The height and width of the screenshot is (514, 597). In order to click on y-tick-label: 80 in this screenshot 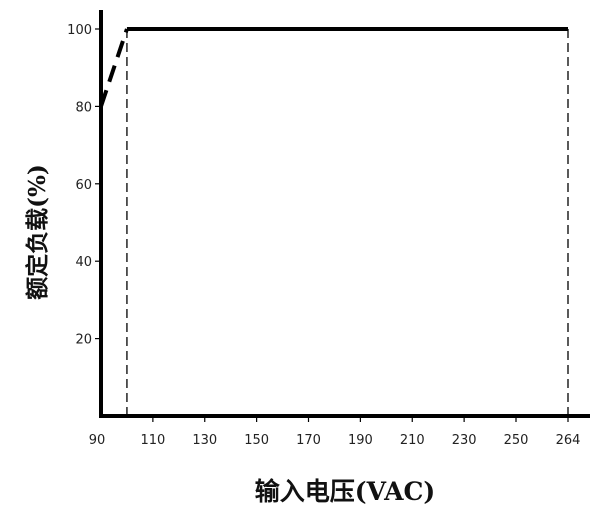, I will do `click(83, 107)`.